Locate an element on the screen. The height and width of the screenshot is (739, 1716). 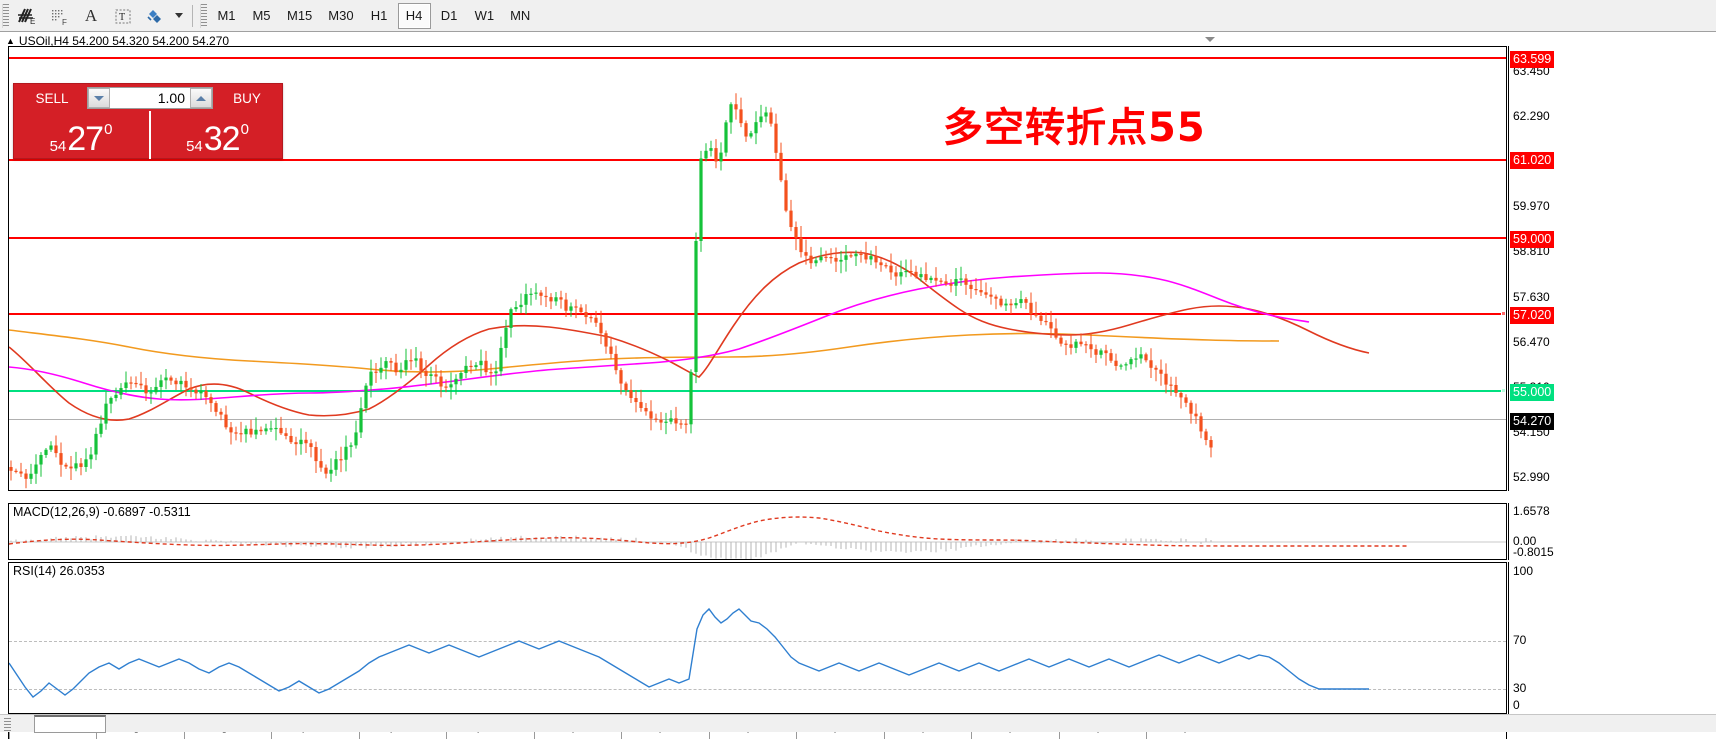
macd-subwindow: MACD(12,26,9) -0.6897 -0.5311 is located at coordinates (757, 531).